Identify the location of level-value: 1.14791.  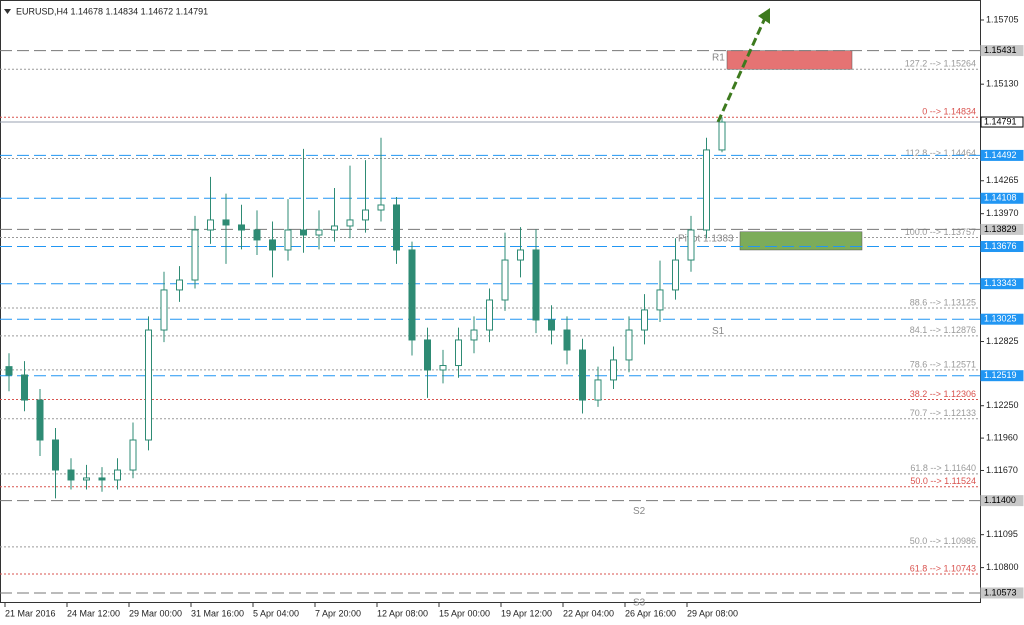
(1000, 121).